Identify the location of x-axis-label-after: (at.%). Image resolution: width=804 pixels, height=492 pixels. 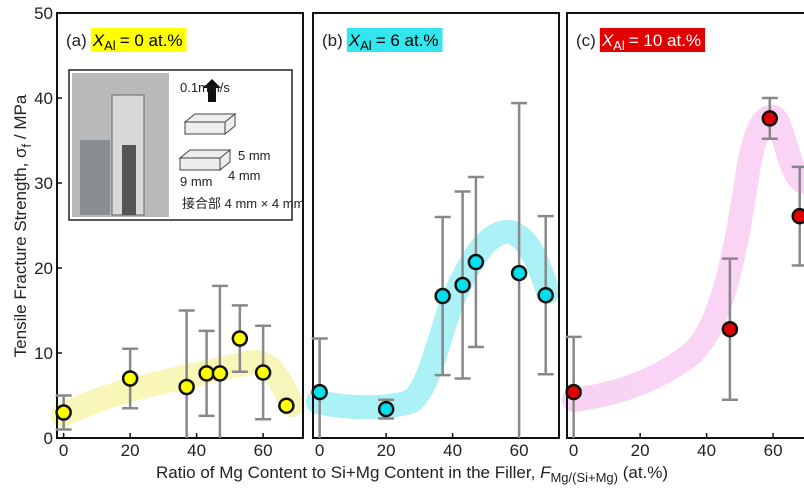
(643, 472).